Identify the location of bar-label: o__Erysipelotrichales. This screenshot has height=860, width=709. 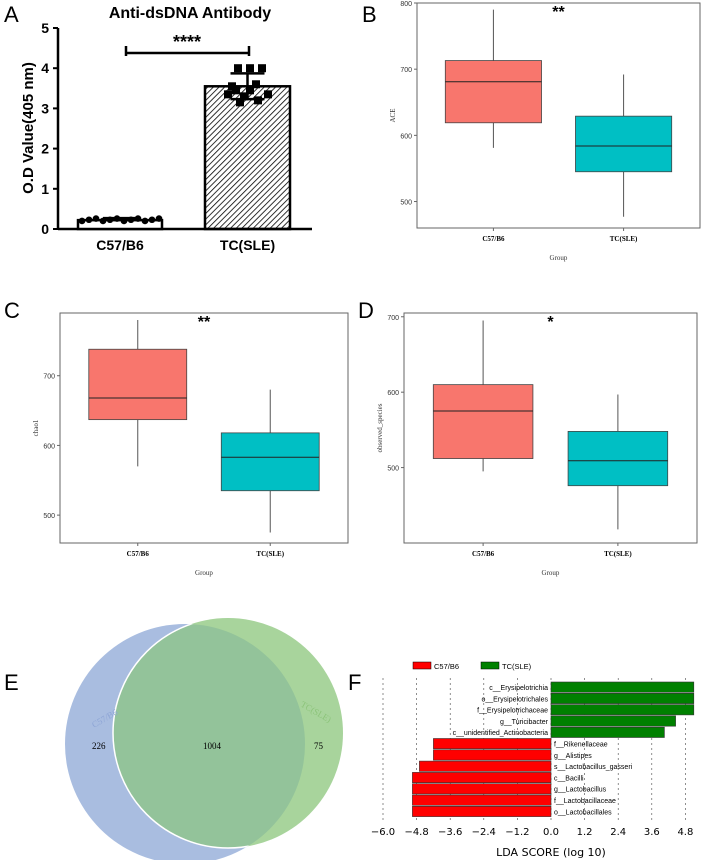
(514, 699).